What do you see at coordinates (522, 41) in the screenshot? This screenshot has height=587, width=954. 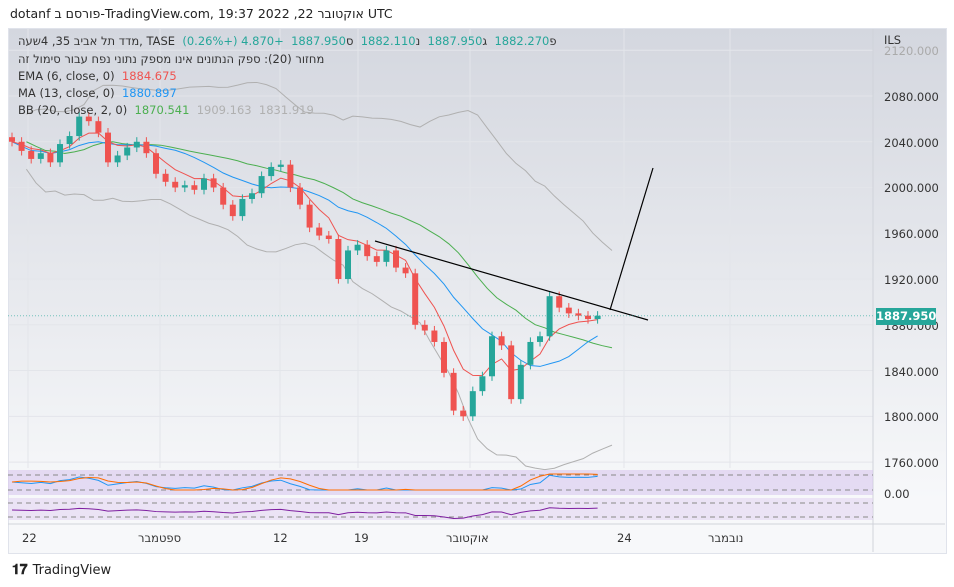 I see `open-value: 1882.270` at bounding box center [522, 41].